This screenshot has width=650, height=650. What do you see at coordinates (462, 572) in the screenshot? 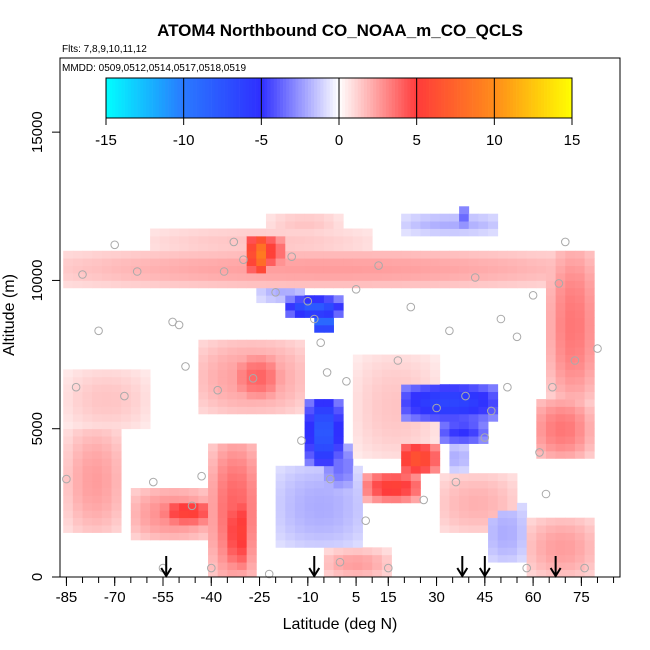
I see `arrow-head` at bounding box center [462, 572].